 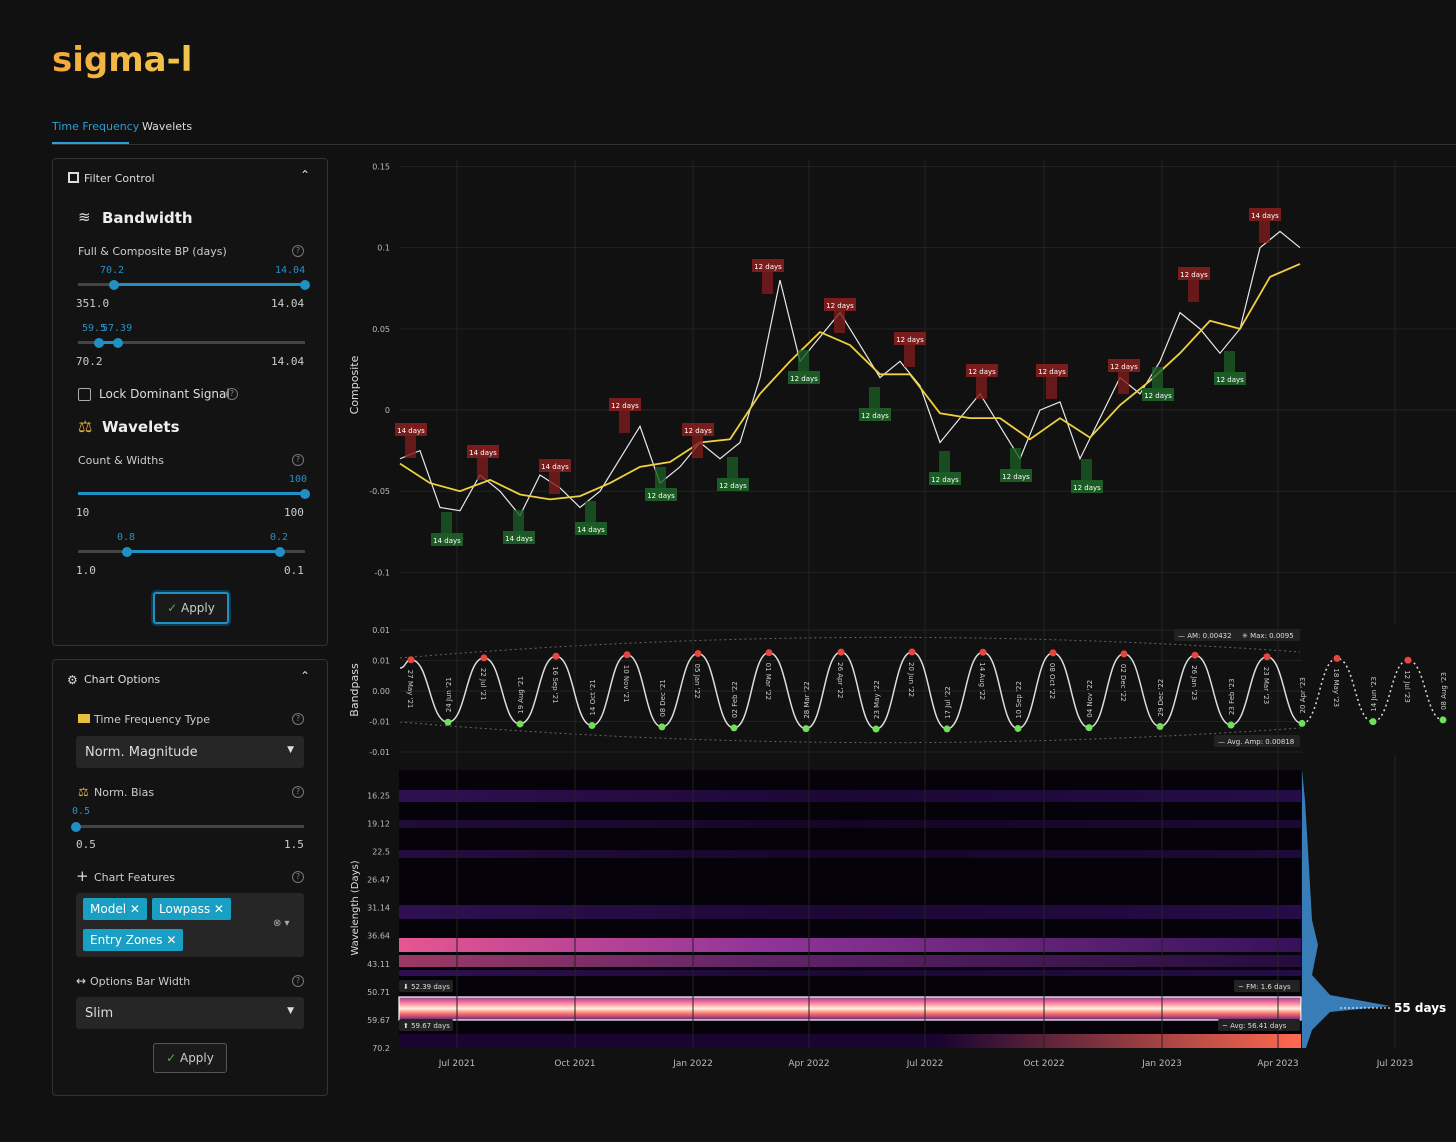 I want to click on x-tick-label: Jan 2023, so click(x=1161, y=1064).